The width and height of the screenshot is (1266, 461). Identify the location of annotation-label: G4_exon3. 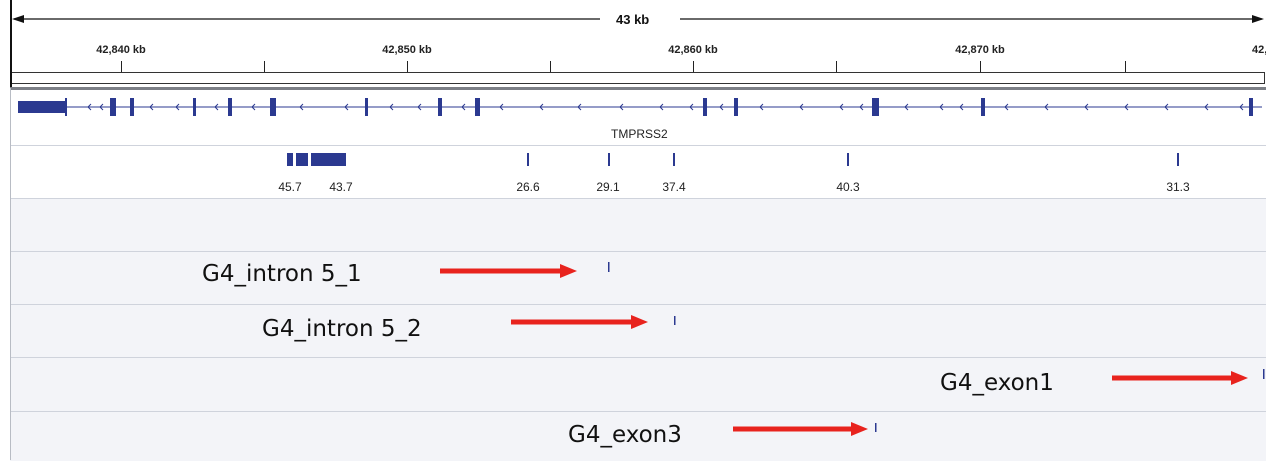
(625, 435).